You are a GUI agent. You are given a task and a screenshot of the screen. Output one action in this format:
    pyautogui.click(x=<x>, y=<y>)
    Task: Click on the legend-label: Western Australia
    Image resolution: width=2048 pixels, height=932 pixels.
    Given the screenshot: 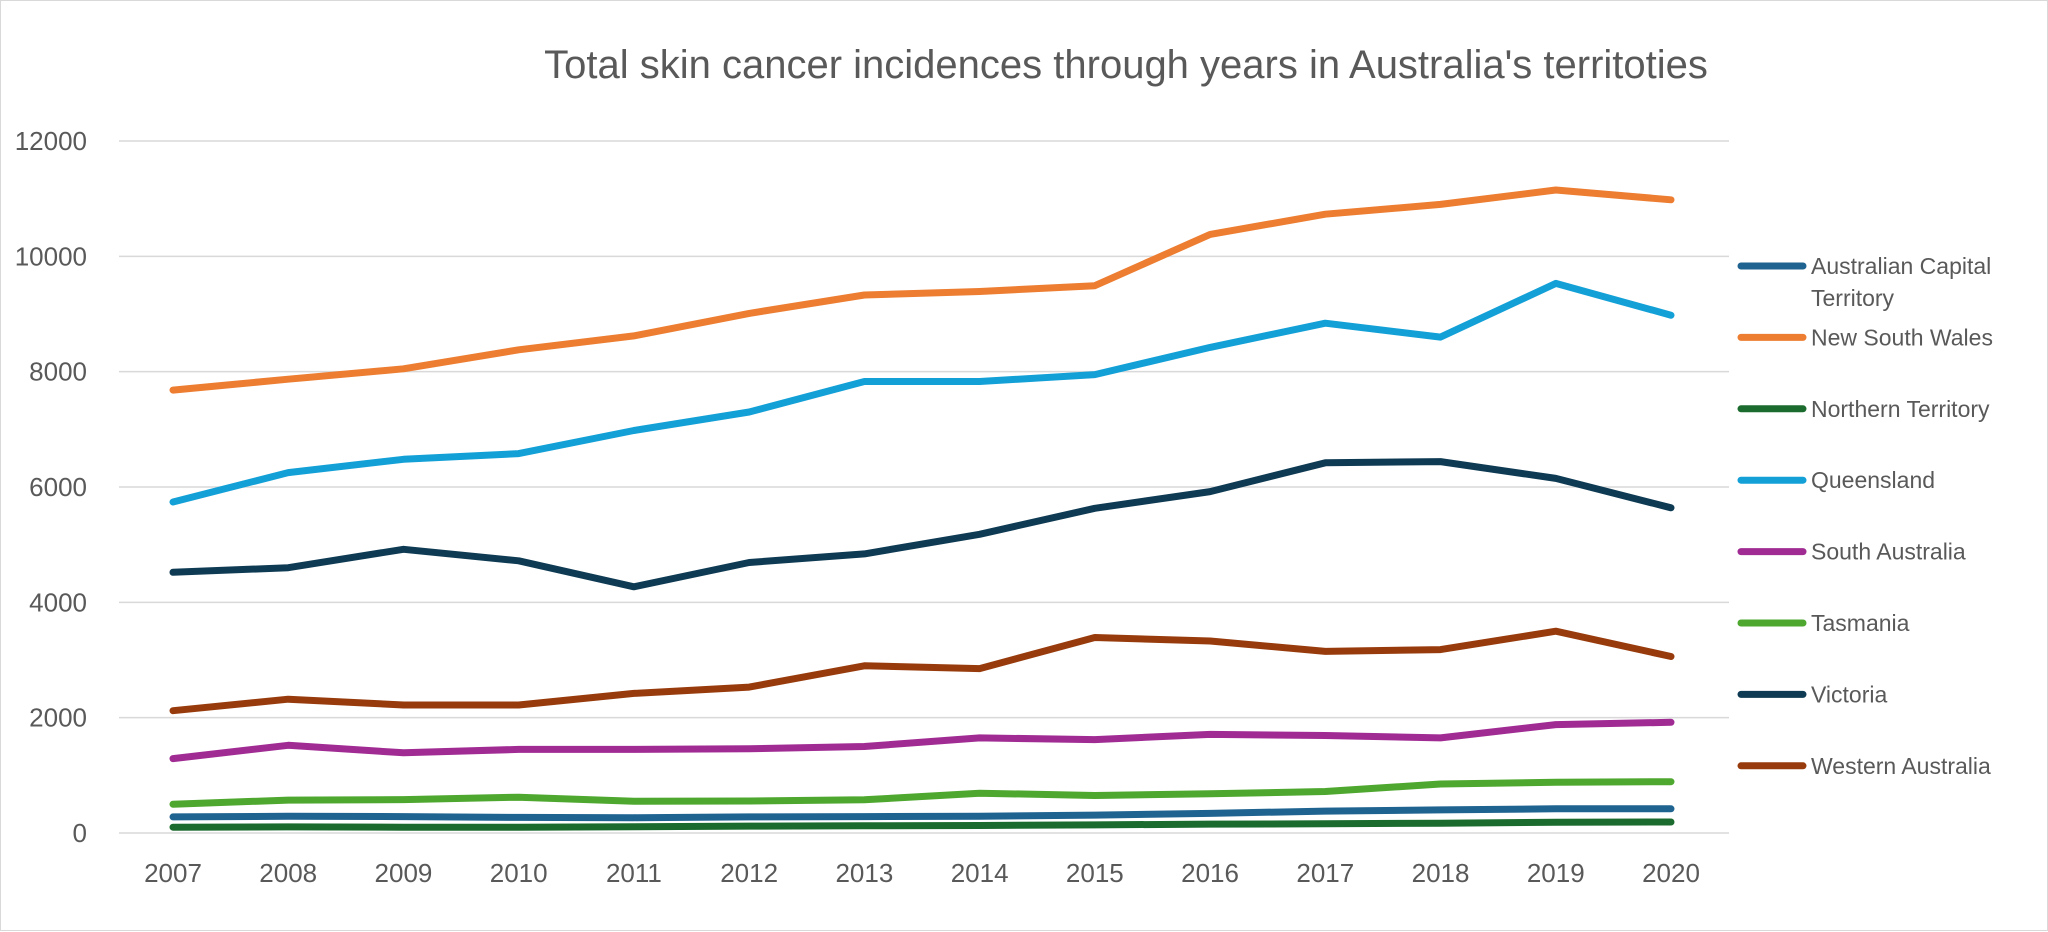 What is the action you would take?
    pyautogui.click(x=1901, y=766)
    